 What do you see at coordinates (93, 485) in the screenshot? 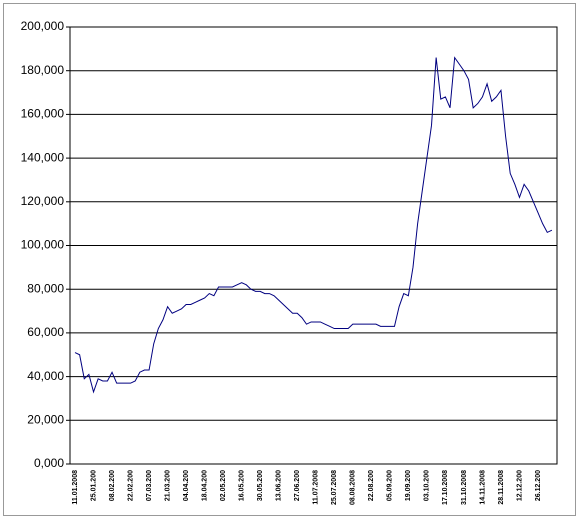
I see `x-tick-label: 25.01.200` at bounding box center [93, 485].